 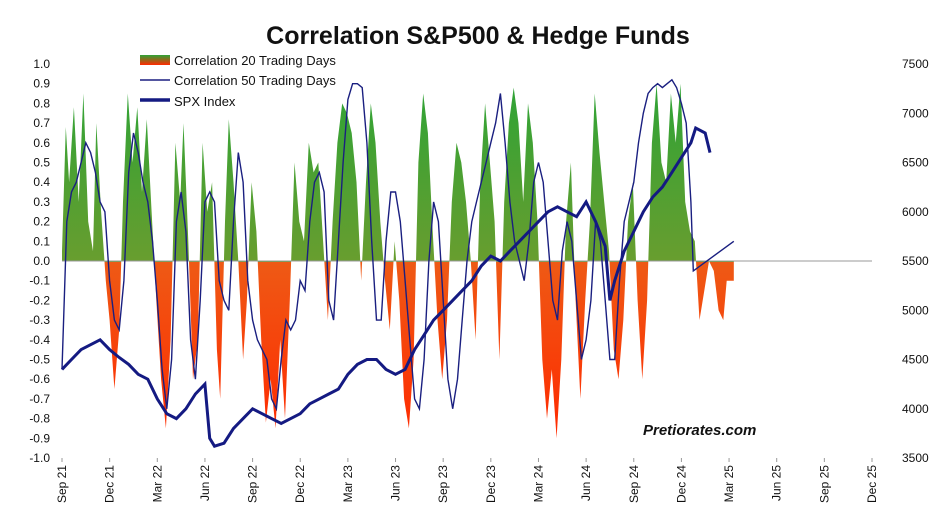 I want to click on right-tick-label: 6000, so click(x=915, y=212).